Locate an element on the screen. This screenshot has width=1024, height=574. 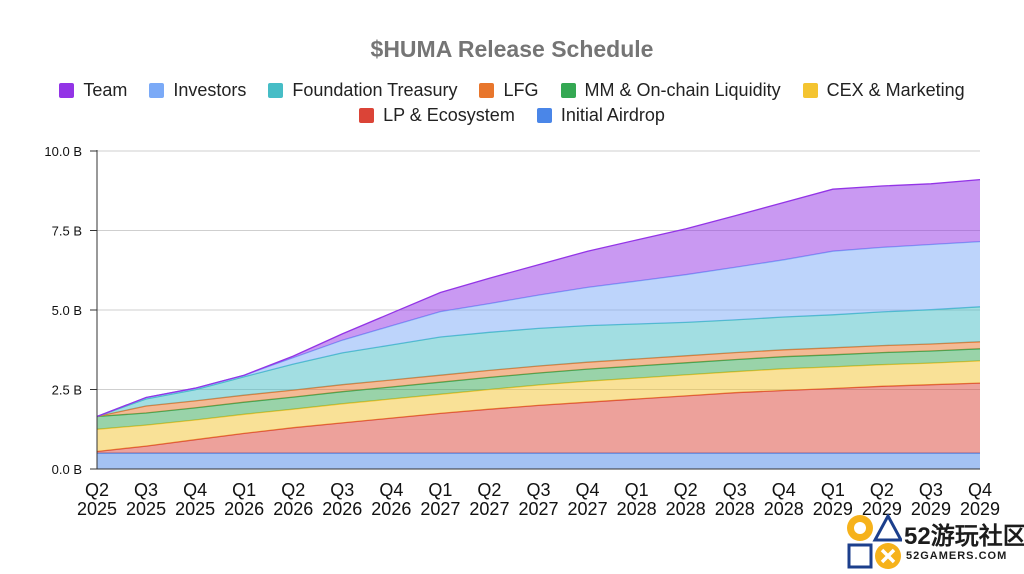
x-tick-year-1: 2025 is located at coordinates (146, 509).